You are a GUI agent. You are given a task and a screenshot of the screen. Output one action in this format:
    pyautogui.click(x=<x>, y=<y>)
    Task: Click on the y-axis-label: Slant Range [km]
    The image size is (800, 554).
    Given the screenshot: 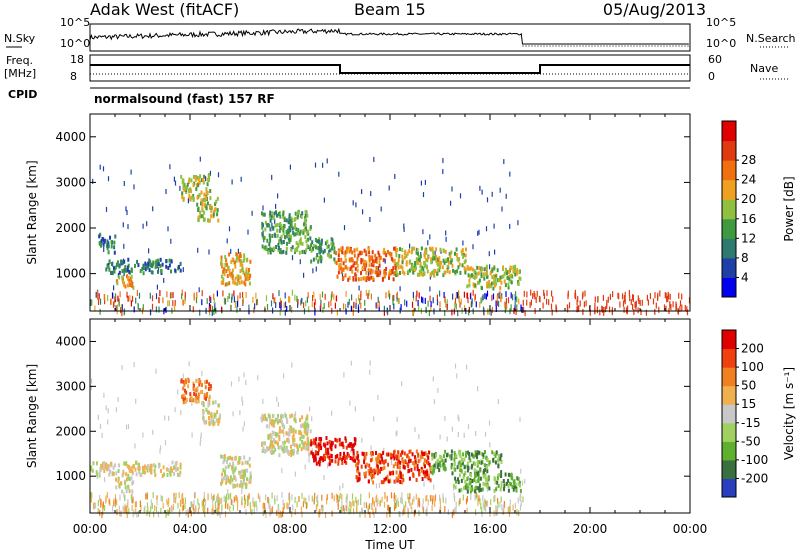 What is the action you would take?
    pyautogui.click(x=32, y=416)
    